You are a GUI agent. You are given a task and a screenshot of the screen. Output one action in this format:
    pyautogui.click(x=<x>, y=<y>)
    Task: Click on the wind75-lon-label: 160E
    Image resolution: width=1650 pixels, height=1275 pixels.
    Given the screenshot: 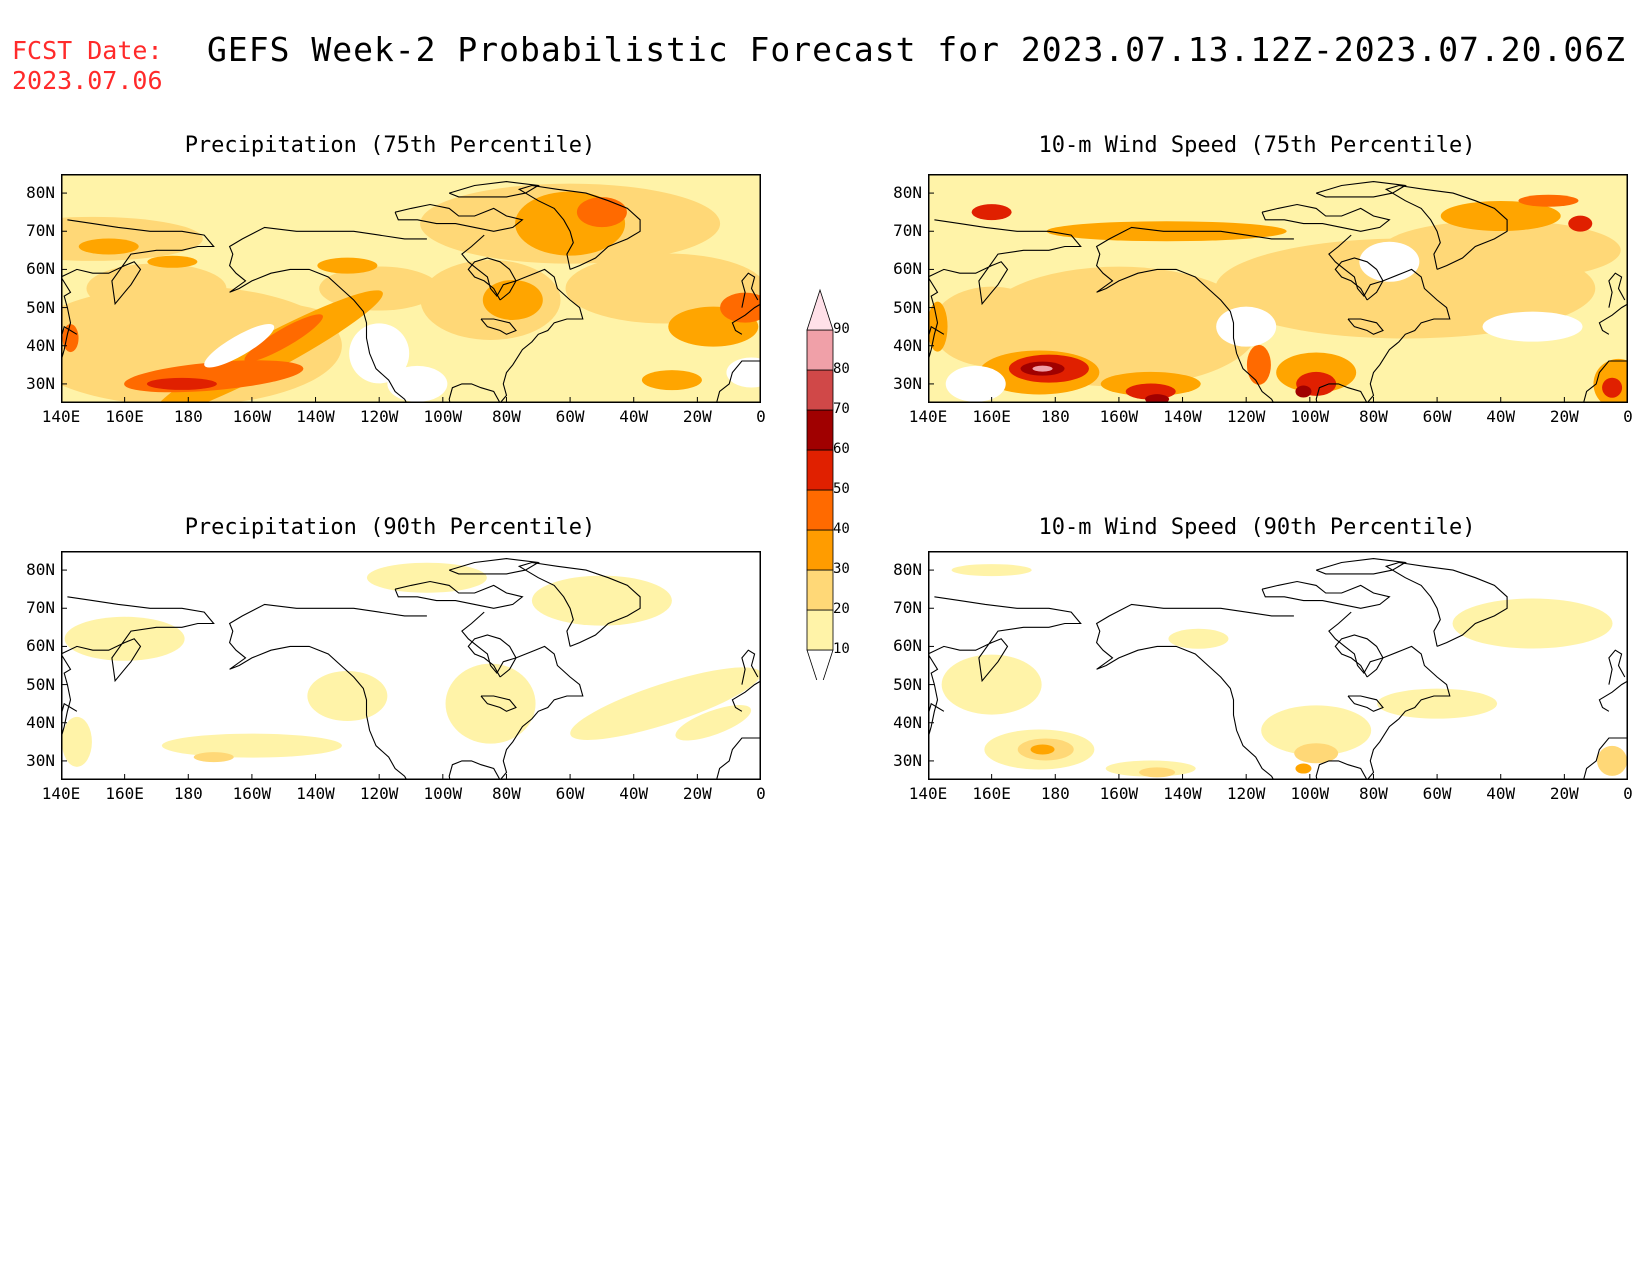 What is the action you would take?
    pyautogui.click(x=991, y=416)
    